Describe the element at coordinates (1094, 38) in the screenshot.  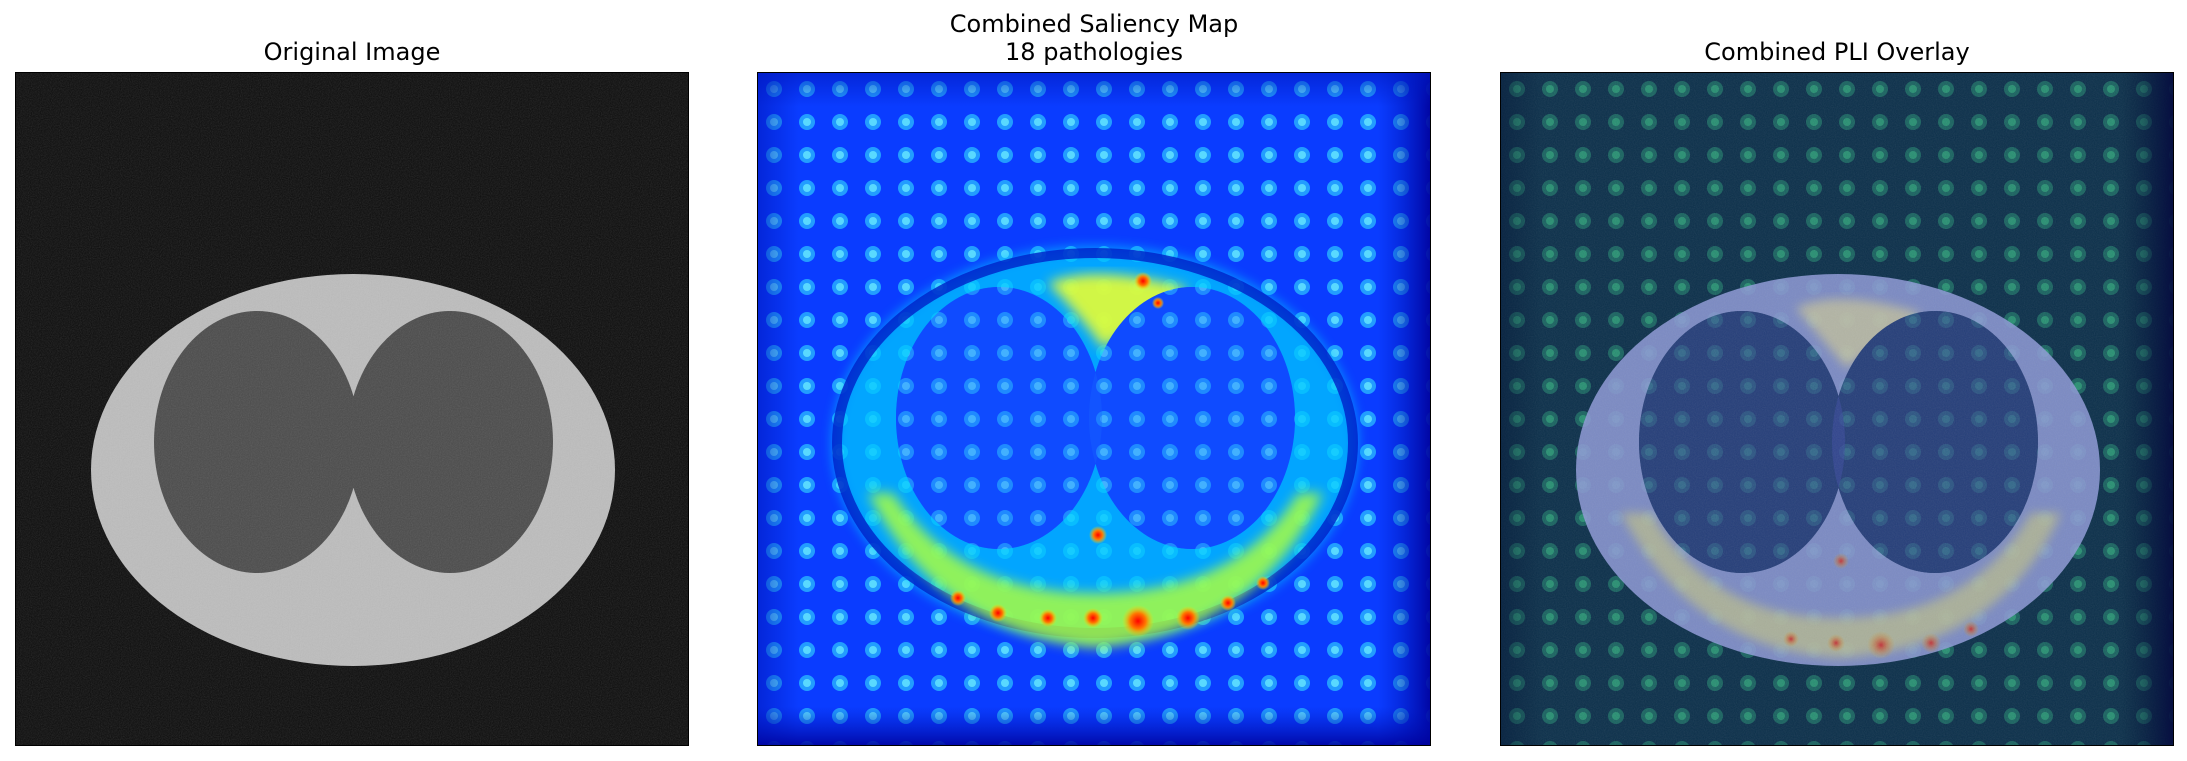
I see `panel-title-saliency: Combined Saliency Map 18 pathologies` at that location.